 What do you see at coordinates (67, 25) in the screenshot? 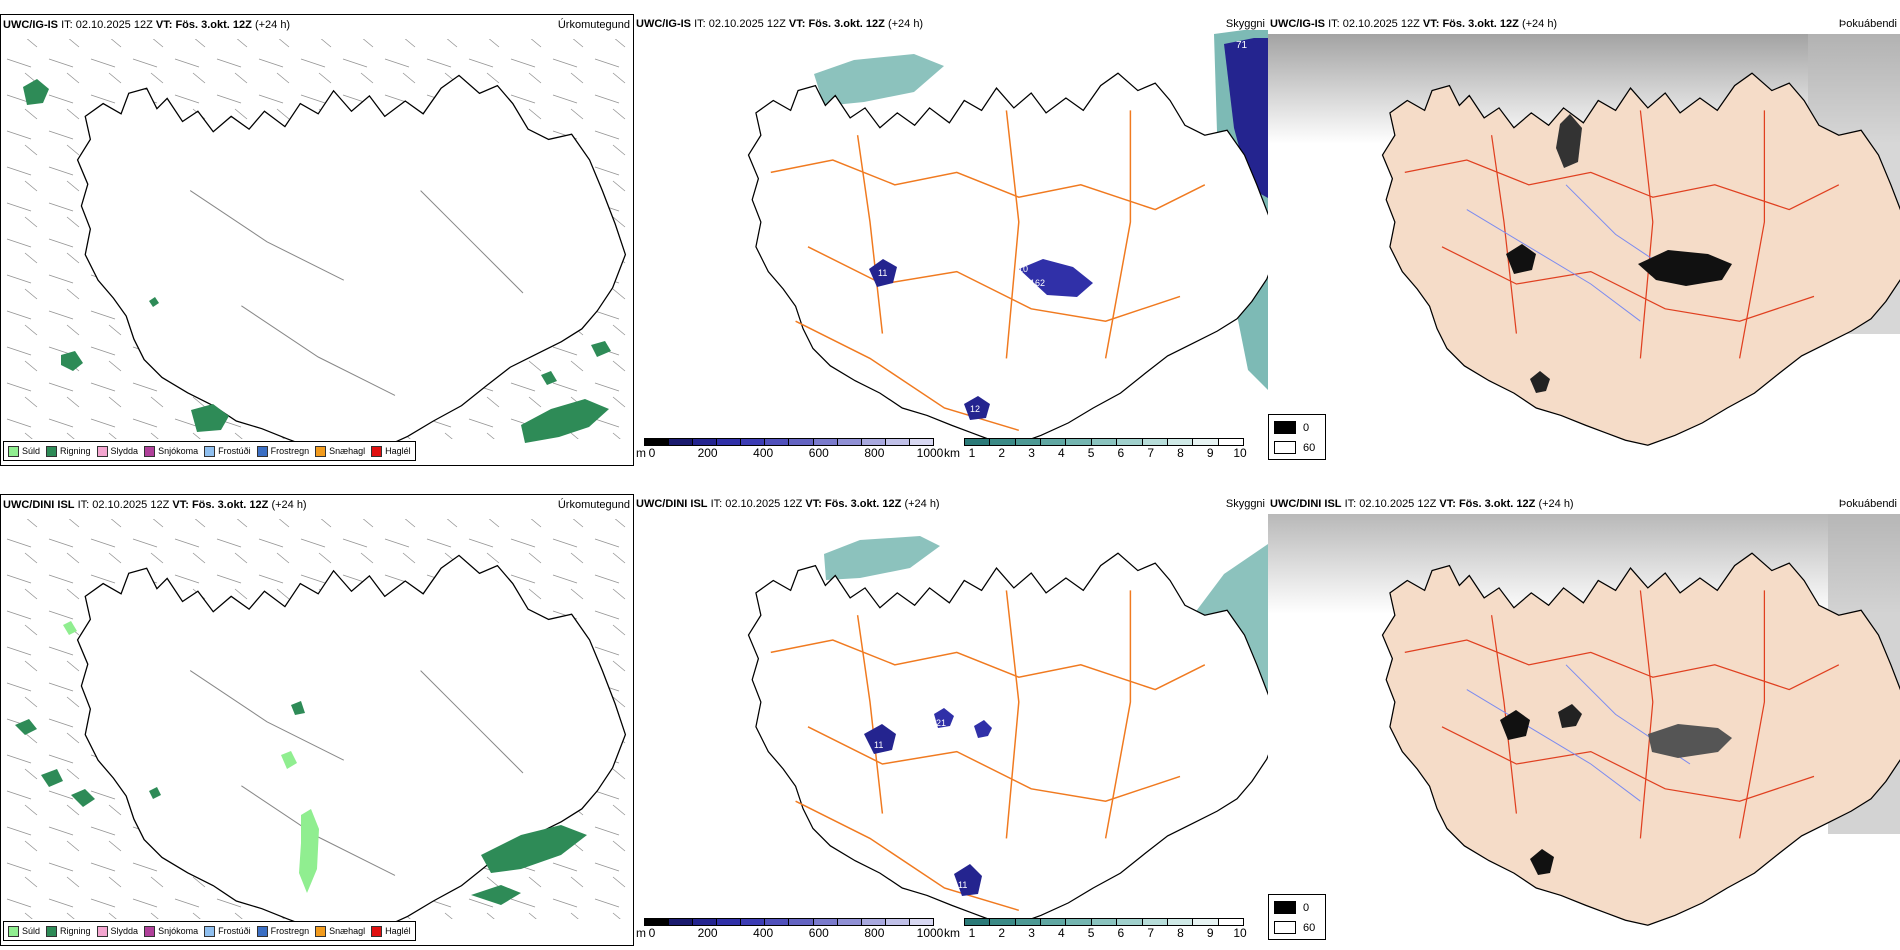
I see `it-label: IT:` at bounding box center [67, 25].